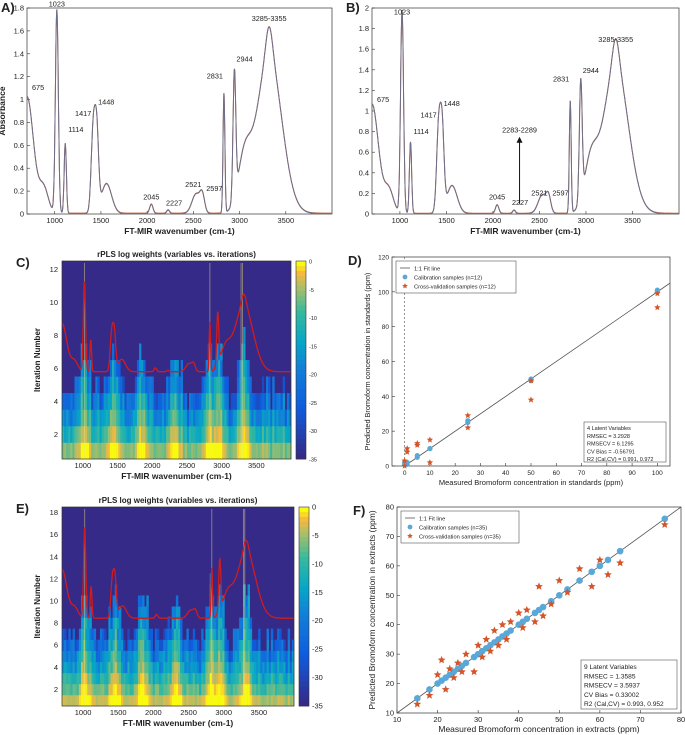 The height and width of the screenshot is (735, 685). I want to click on x-tick-label: 40, so click(506, 473).